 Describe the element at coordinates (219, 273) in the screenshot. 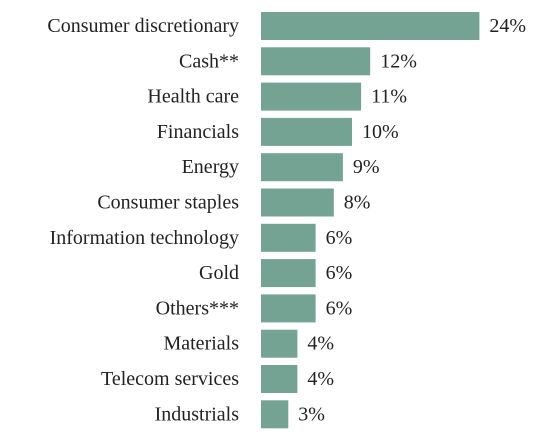

I see `category-label: Gold` at that location.